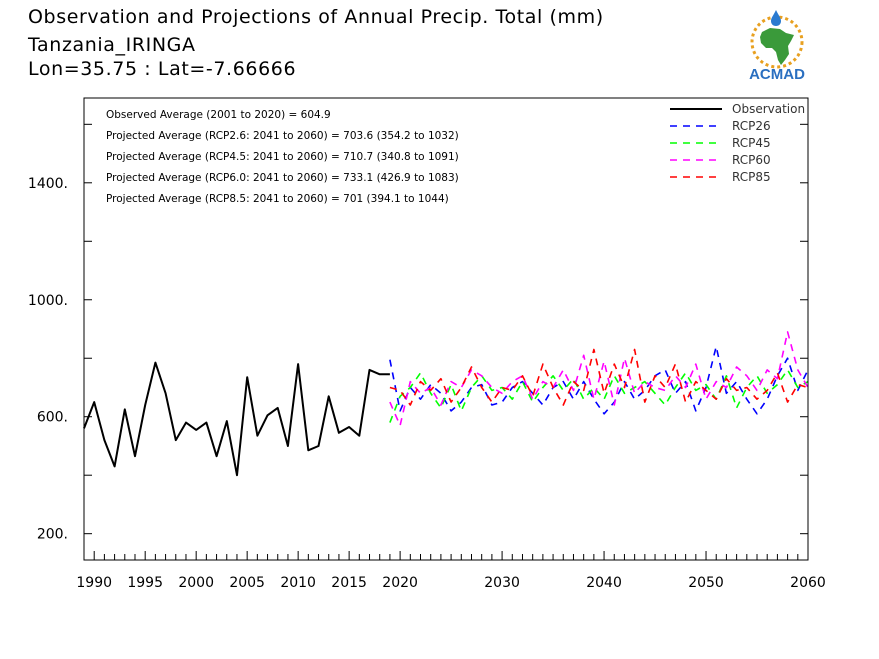 Image resolution: width=879 pixels, height=659 pixels. I want to click on y-tick-label: 1000., so click(48, 301).